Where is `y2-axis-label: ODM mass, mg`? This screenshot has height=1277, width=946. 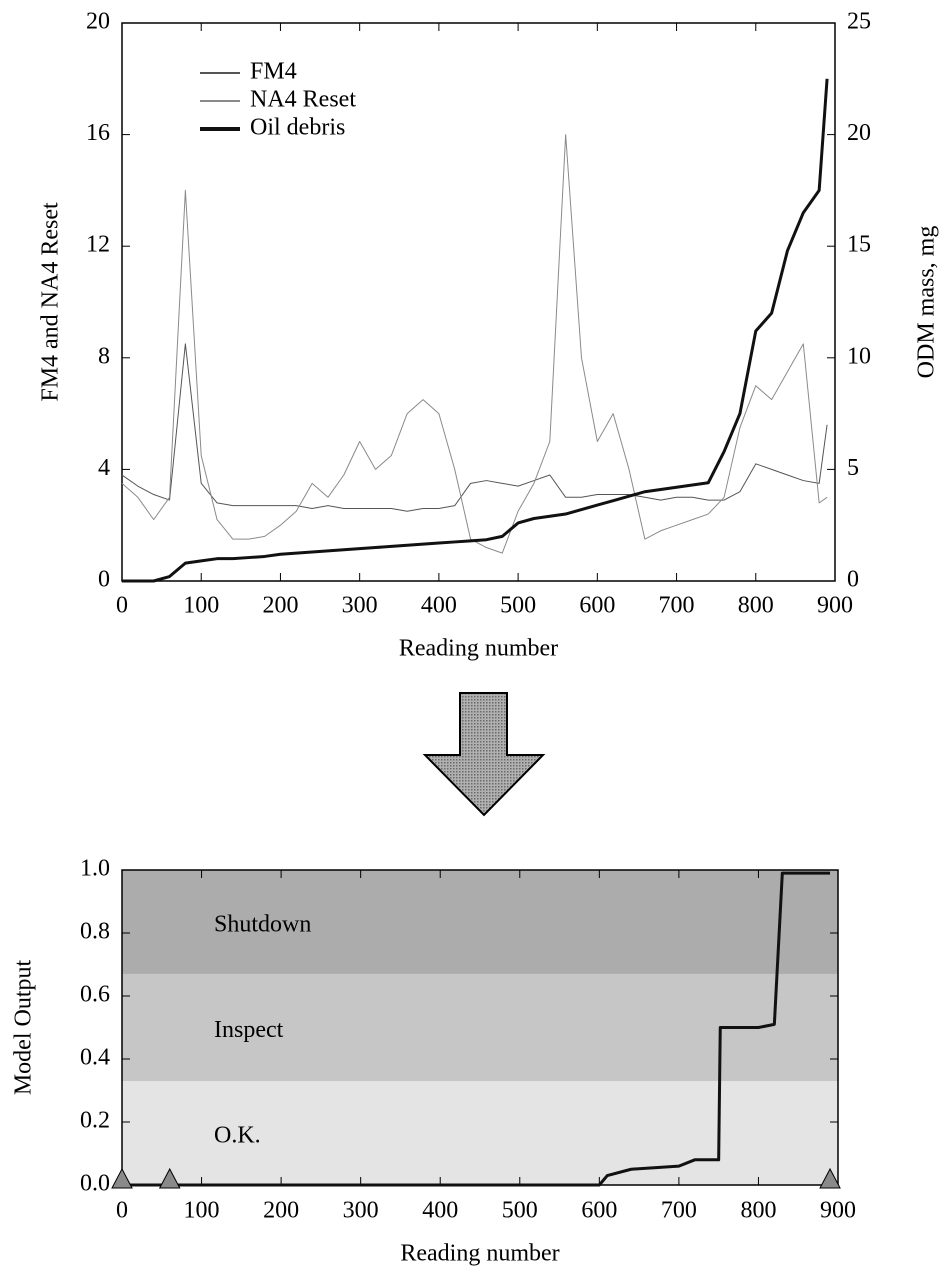 y2-axis-label: ODM mass, mg is located at coordinates (927, 302).